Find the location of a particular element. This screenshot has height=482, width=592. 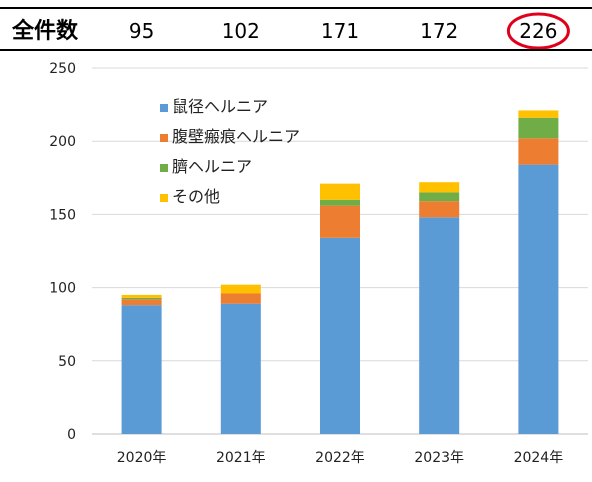

x-axis: 2020年 2021年 2022年 2023年 2024年 is located at coordinates (340, 458).